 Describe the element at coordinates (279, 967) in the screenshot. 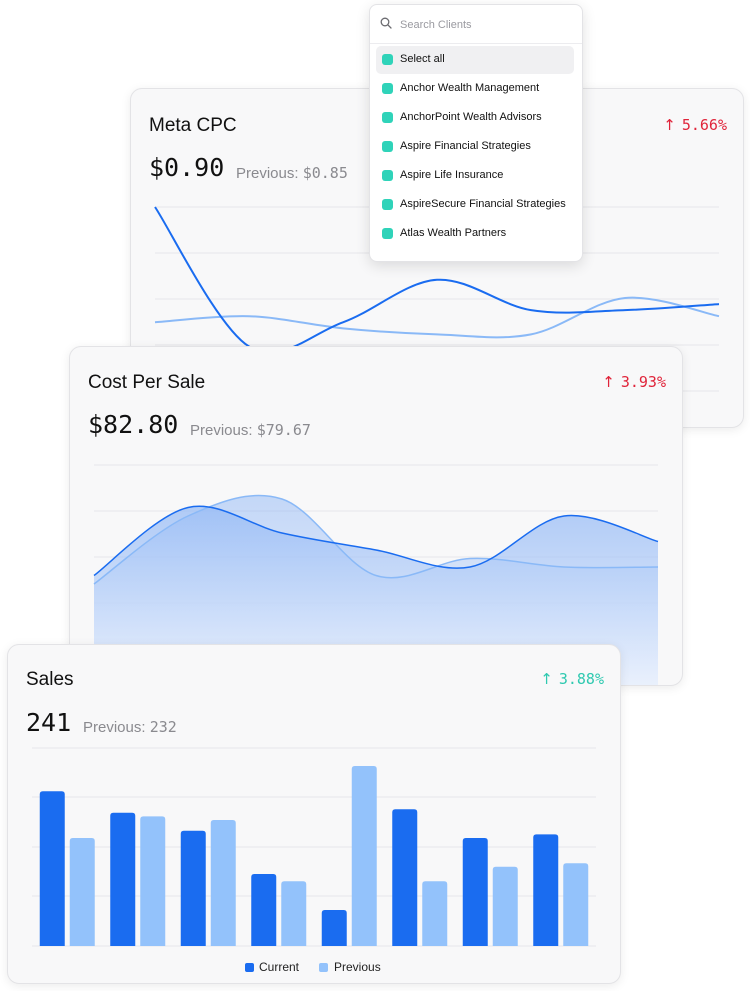

I see `legend-current: Current` at that location.